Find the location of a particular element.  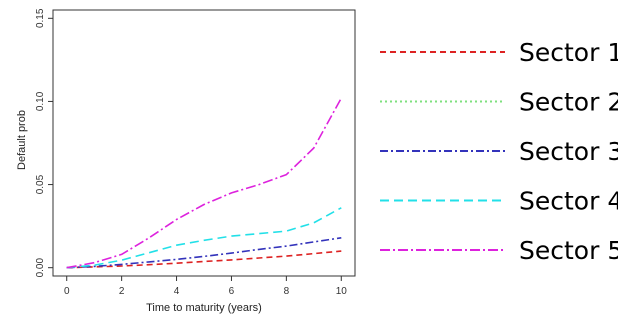

x-tick-label: 0 is located at coordinates (67, 291).